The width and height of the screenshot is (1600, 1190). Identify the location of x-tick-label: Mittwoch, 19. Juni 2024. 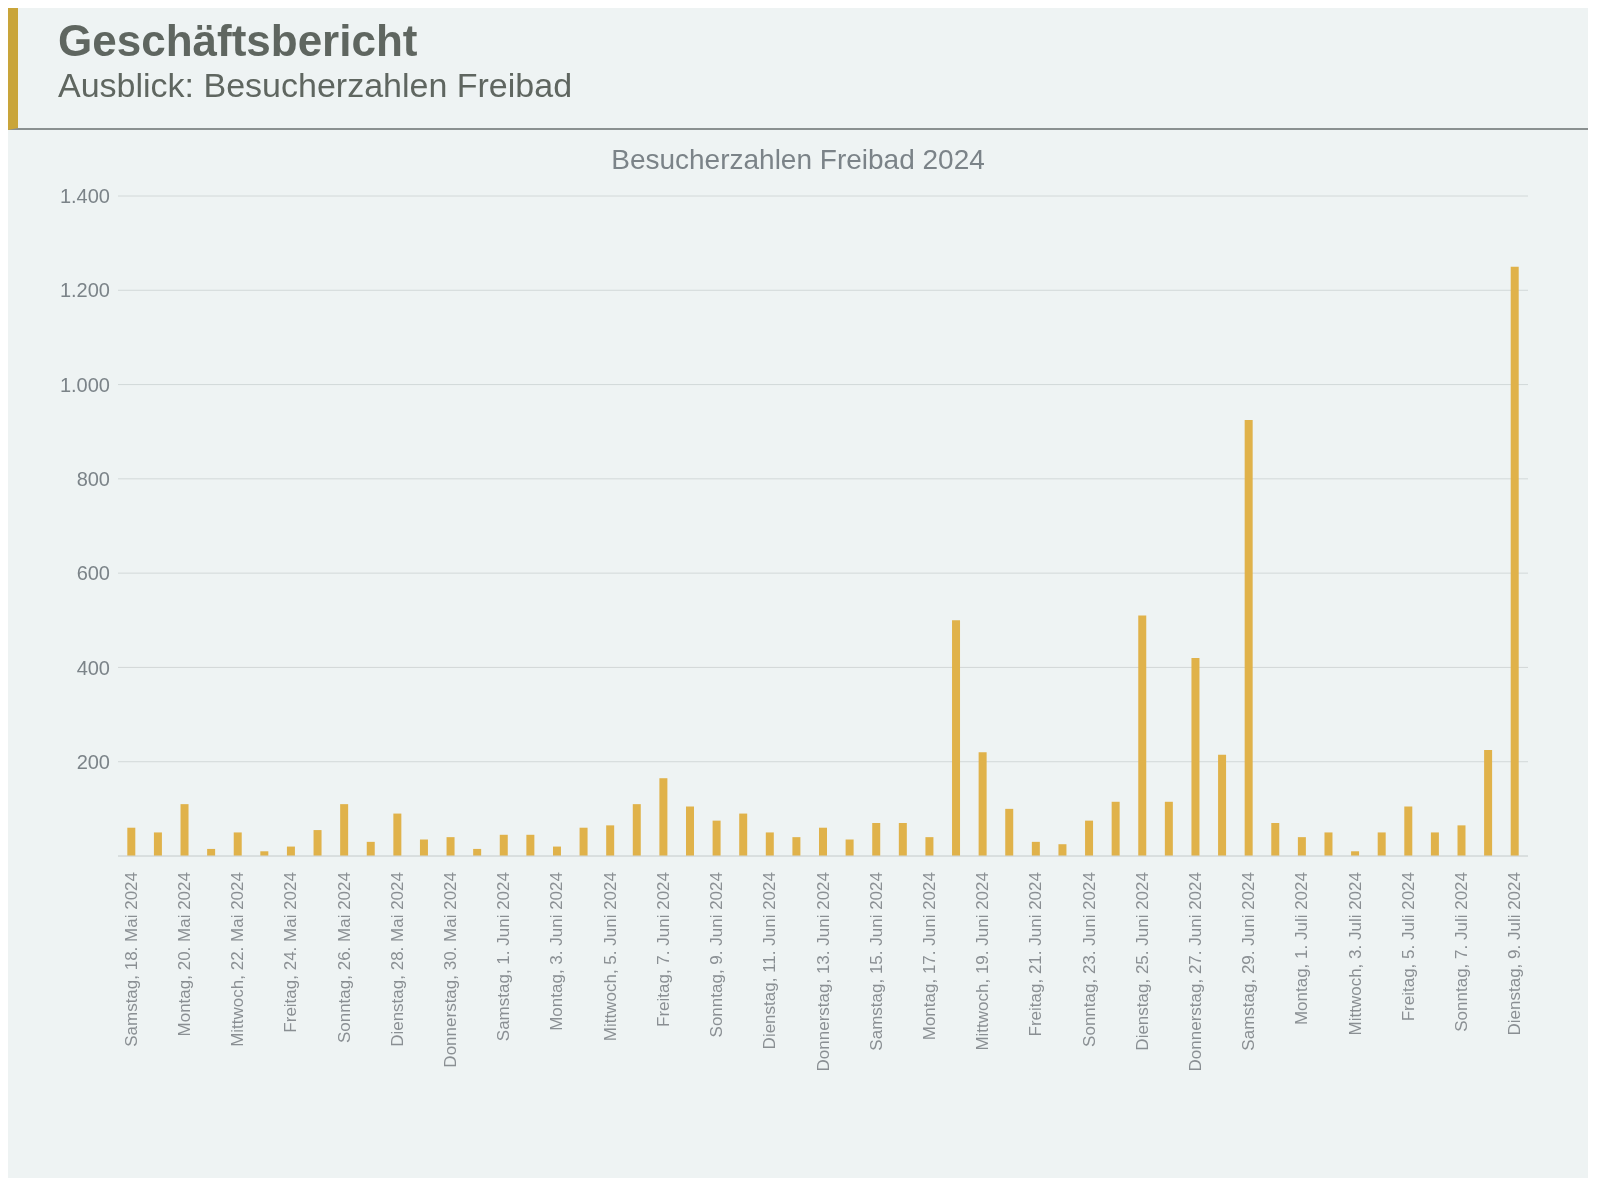
(983, 961).